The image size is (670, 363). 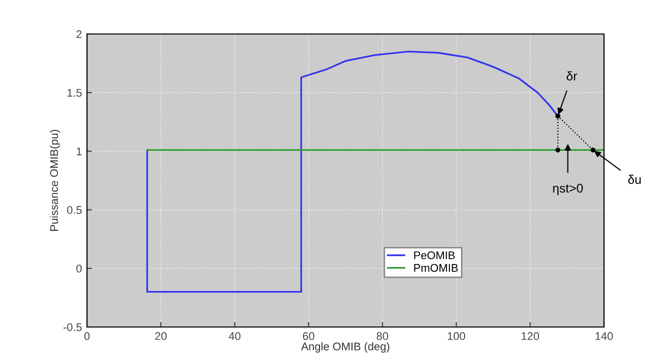 I want to click on y-tick-label: 0, so click(x=79, y=268).